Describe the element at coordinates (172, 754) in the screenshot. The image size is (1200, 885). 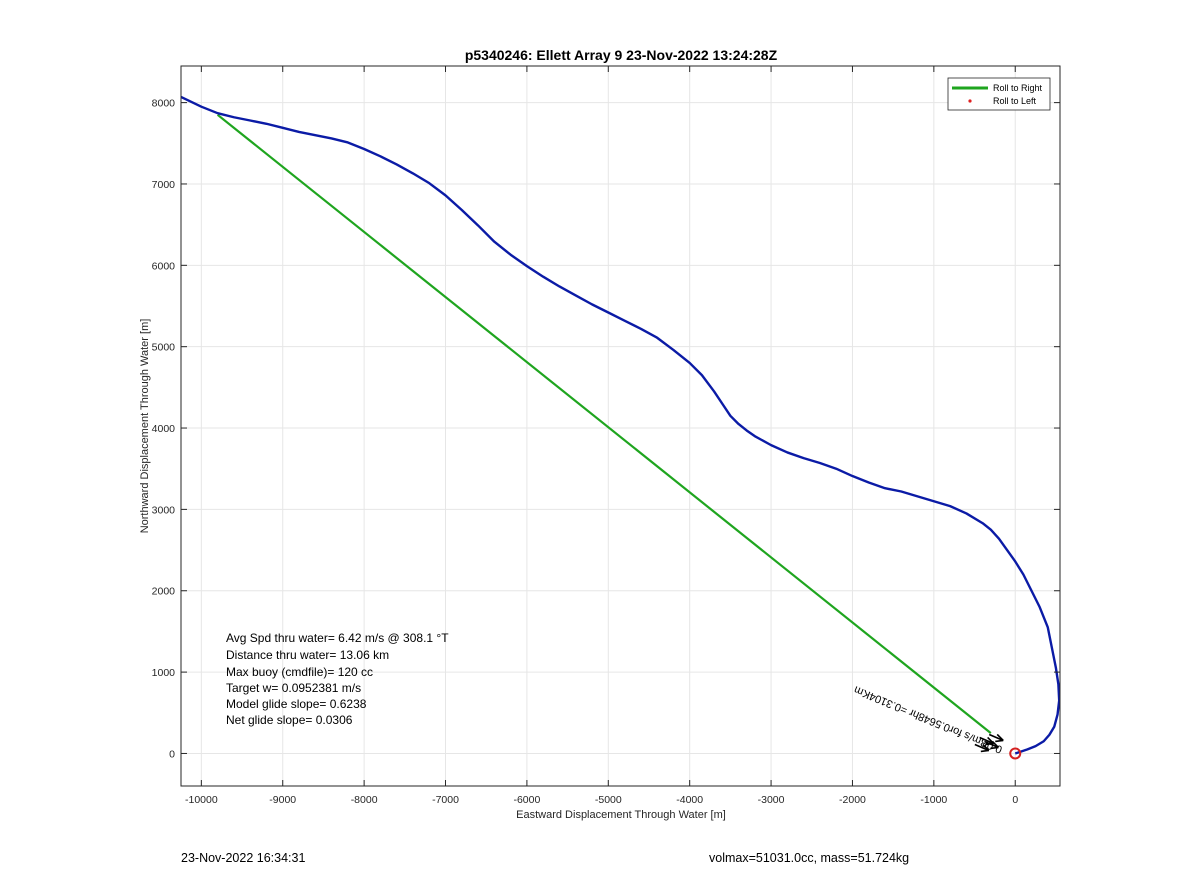
I see `y-tick-label: 0` at that location.